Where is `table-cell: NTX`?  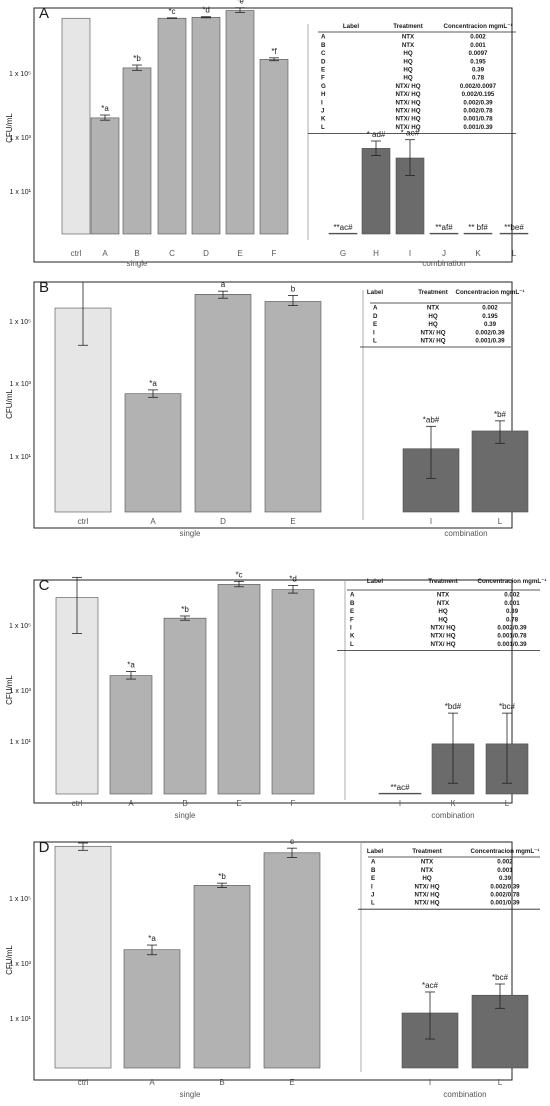
table-cell: NTX is located at coordinates (427, 870).